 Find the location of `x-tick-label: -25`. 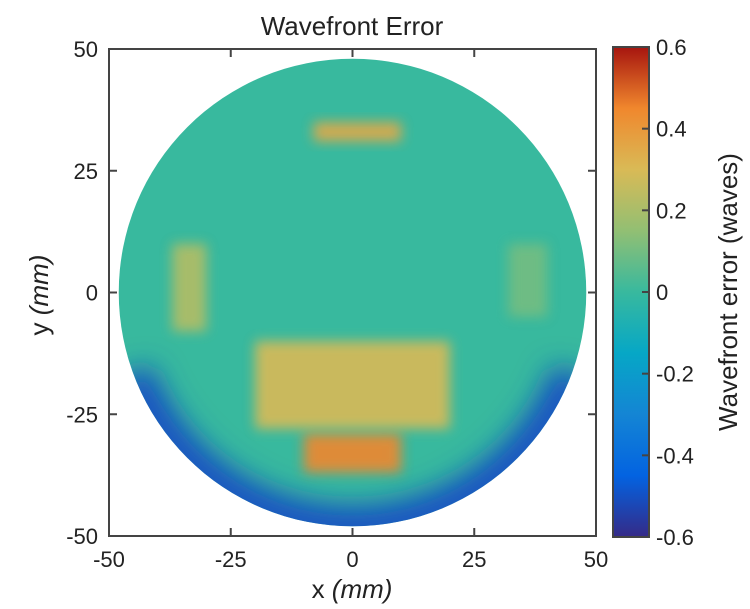

x-tick-label: -25 is located at coordinates (231, 559).